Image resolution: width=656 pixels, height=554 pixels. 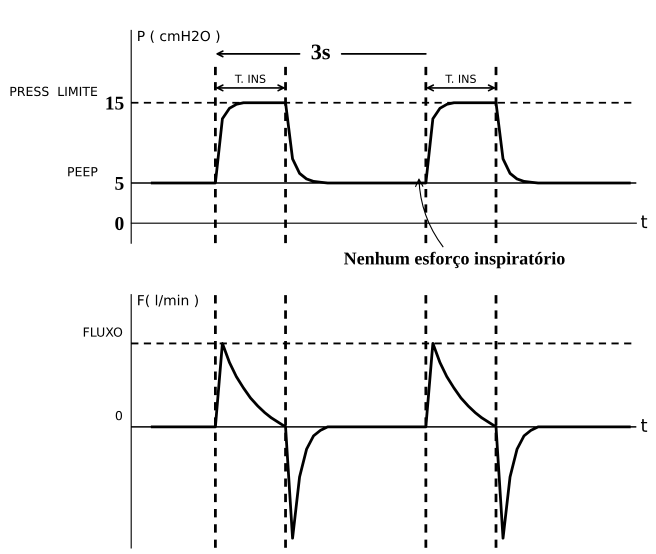 What do you see at coordinates (179, 36) in the screenshot?
I see `y-axis-title: P ( cmH2O )` at bounding box center [179, 36].